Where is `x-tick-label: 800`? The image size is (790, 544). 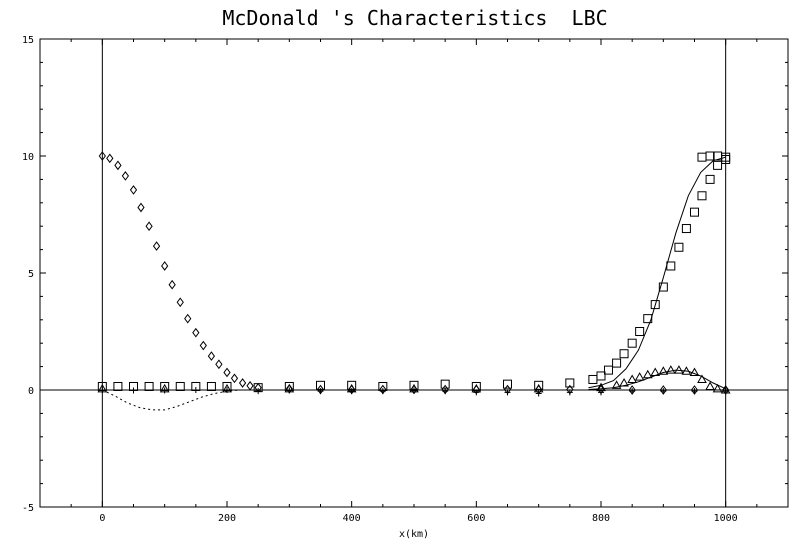
x-tick-label: 800 is located at coordinates (601, 518).